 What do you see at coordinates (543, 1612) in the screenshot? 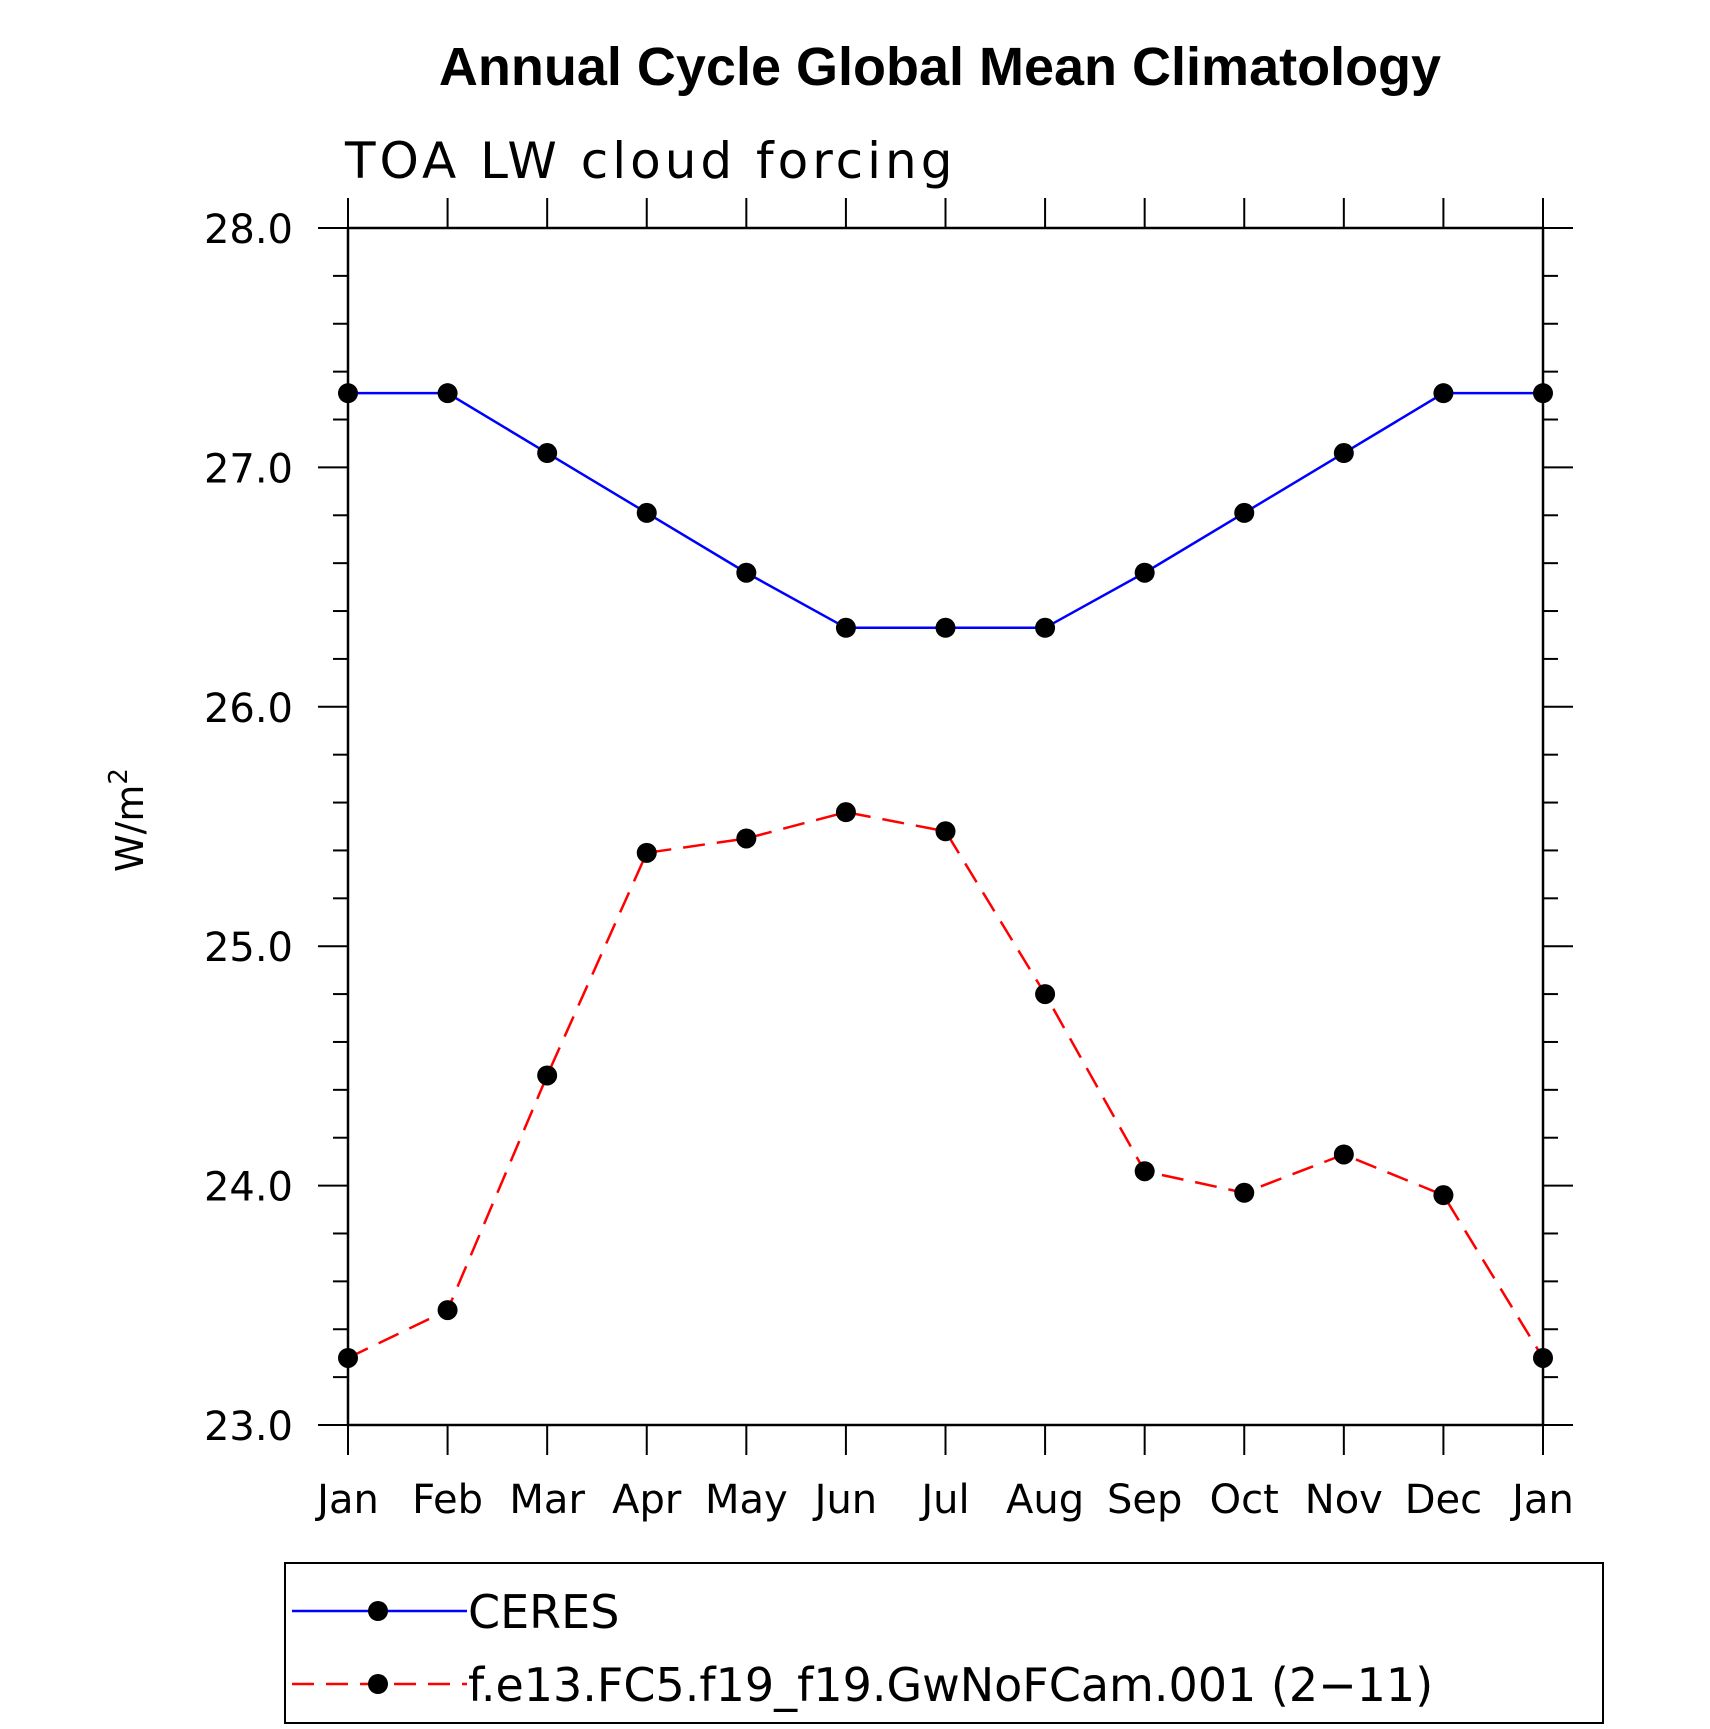
I see `legend-label-ceres: CERES` at bounding box center [543, 1612].